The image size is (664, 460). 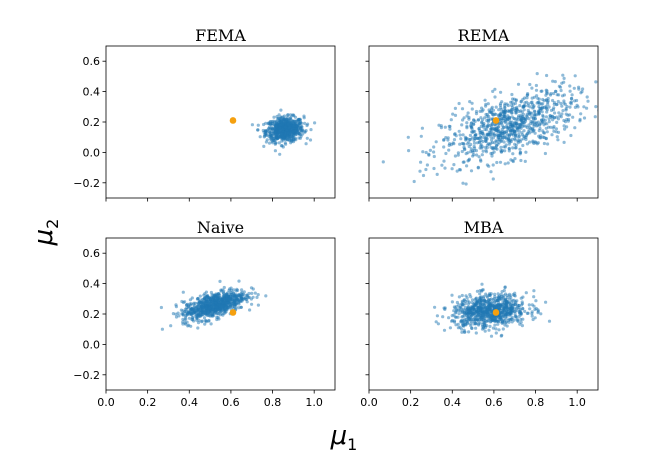 What do you see at coordinates (314, 402) in the screenshot?
I see `x-tick-label: 1.0` at bounding box center [314, 402].